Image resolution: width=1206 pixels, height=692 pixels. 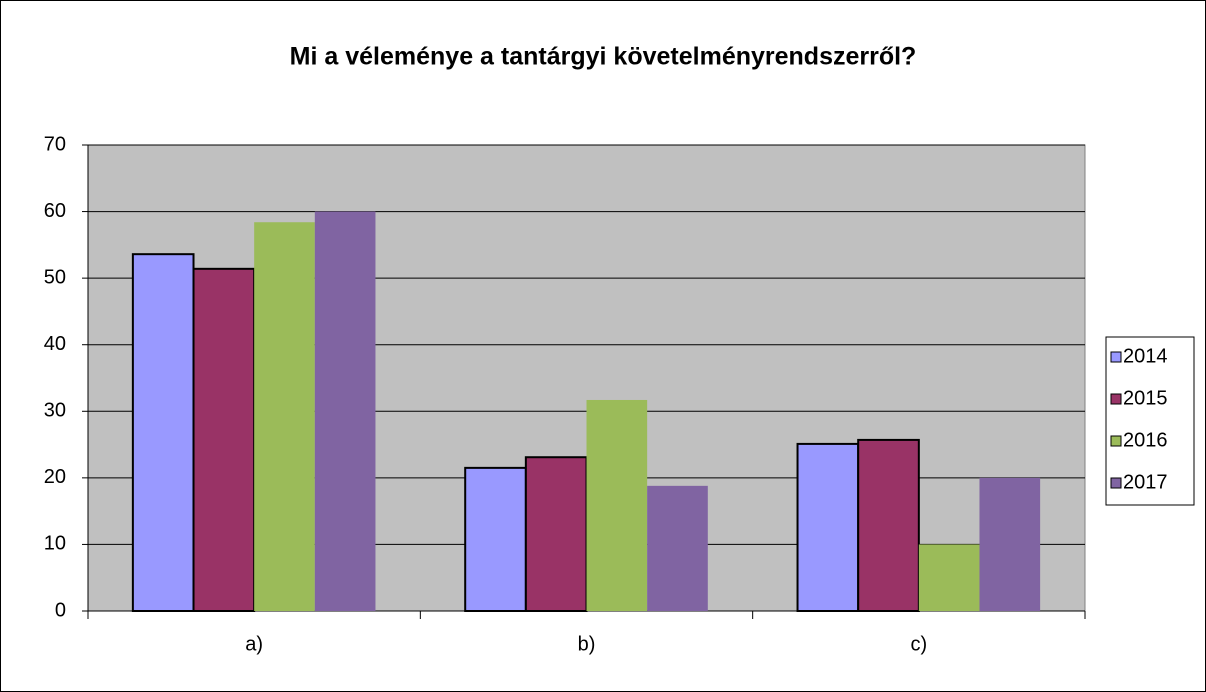 I want to click on legend-box, so click(x=1150, y=421).